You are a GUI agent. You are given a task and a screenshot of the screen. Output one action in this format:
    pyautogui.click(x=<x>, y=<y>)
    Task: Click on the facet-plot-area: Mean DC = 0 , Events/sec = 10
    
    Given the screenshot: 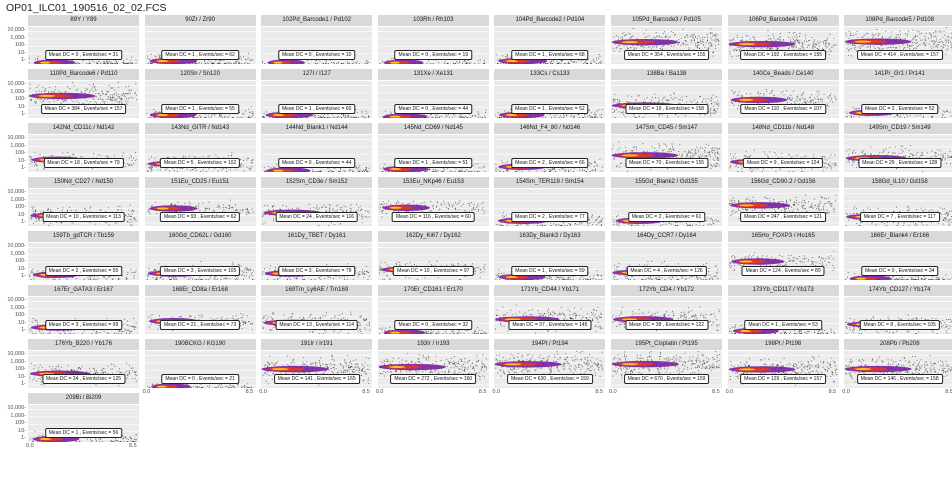 What is the action you would take?
    pyautogui.click(x=317, y=45)
    